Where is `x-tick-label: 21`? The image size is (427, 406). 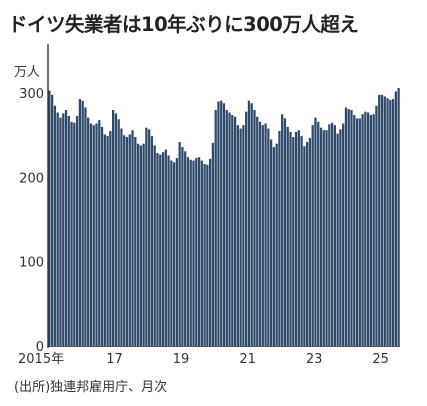 x-tick-label: 21 is located at coordinates (247, 359).